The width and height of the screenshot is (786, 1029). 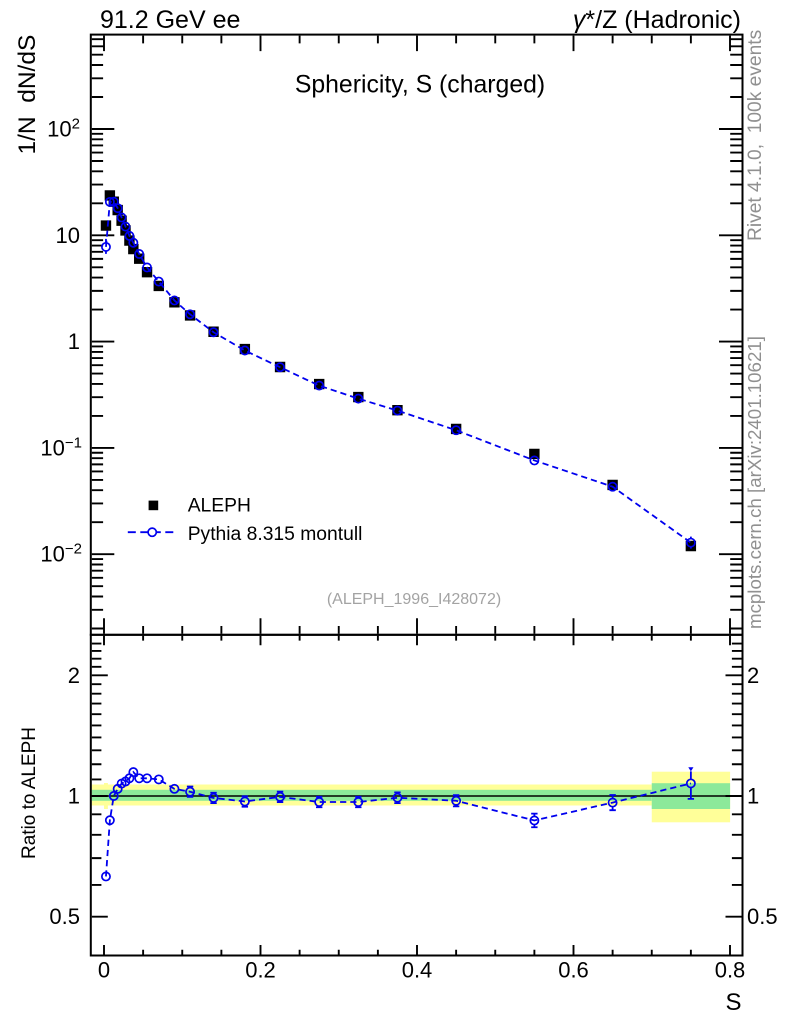 I want to click on svg-text: 0.4, so click(x=417, y=970).